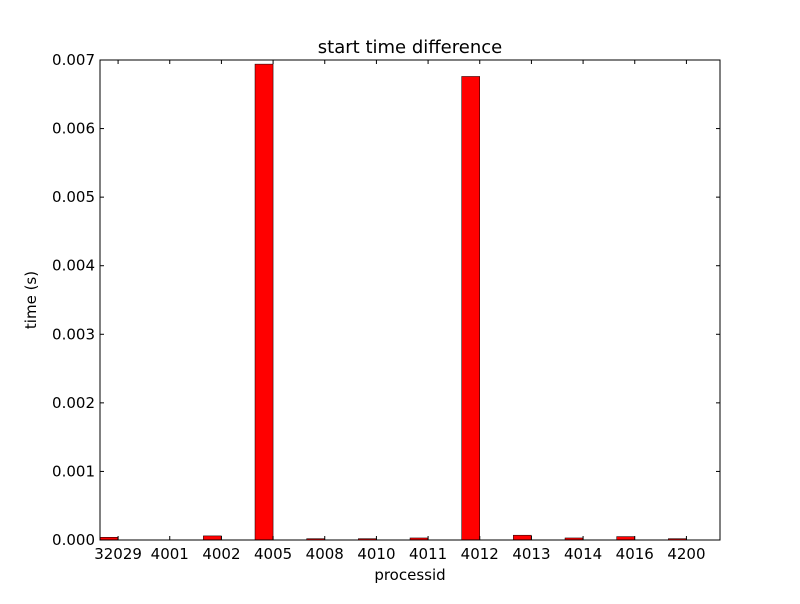 This screenshot has width=800, height=604. I want to click on y-tick-label: 0.005, so click(73, 197).